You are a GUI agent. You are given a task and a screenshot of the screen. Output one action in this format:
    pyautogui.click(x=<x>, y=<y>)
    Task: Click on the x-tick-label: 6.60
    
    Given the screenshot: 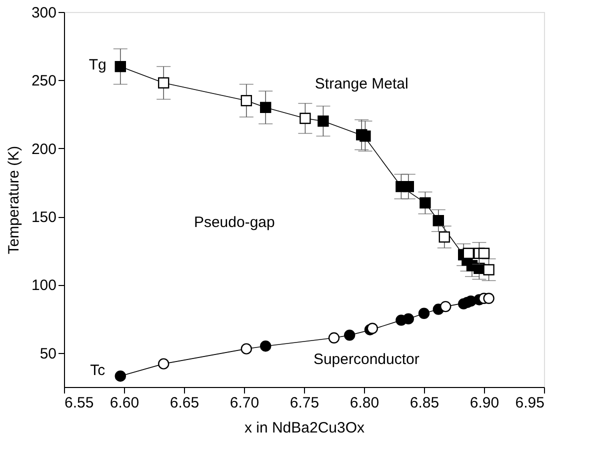 What is the action you would take?
    pyautogui.click(x=125, y=403)
    